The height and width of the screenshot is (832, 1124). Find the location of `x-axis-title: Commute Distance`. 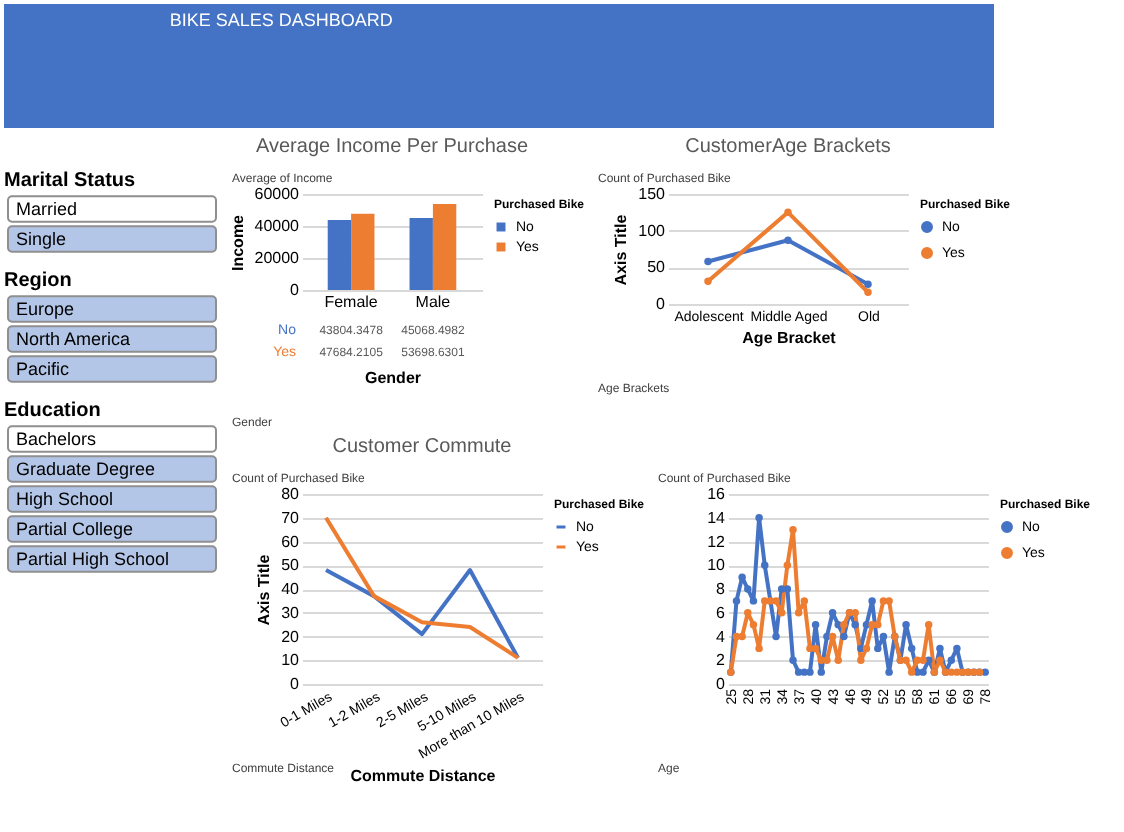

x-axis-title: Commute Distance is located at coordinates (423, 775).